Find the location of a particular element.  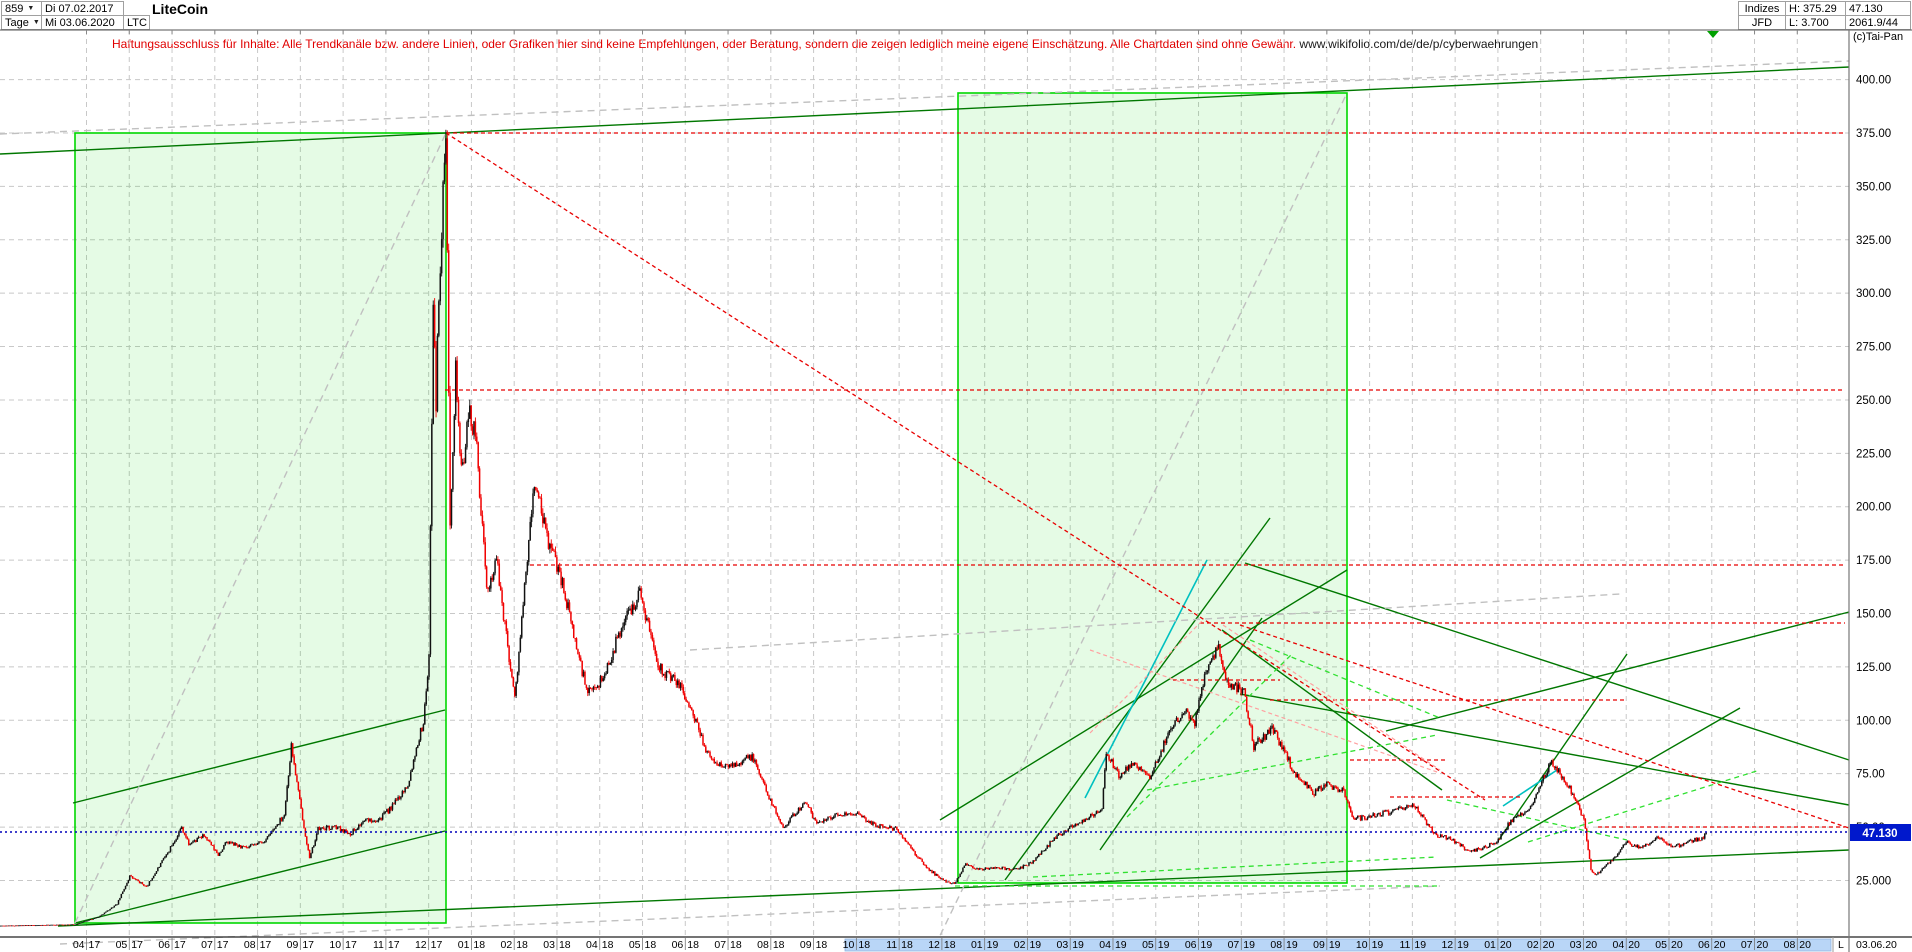

x-axis-month-label: 02 is located at coordinates (1533, 945).